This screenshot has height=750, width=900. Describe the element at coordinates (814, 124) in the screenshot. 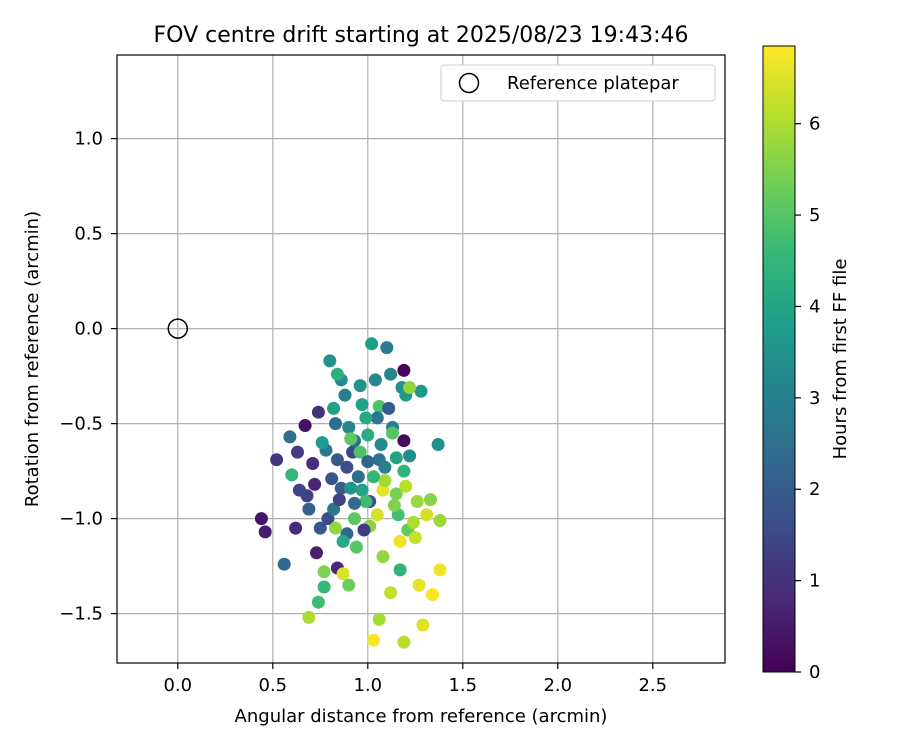

I see `colorbar-tick-label: 6` at that location.